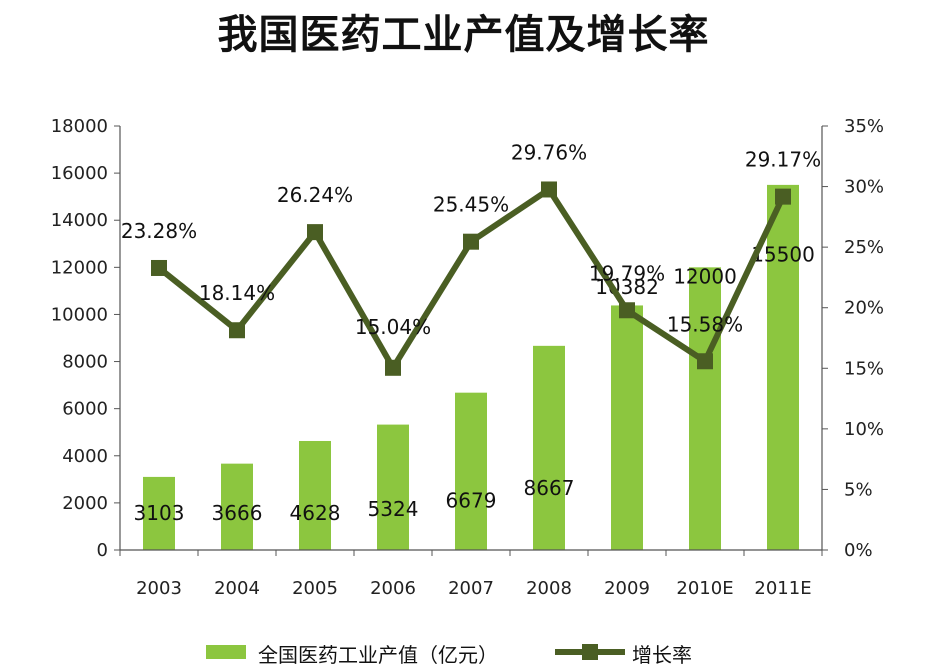 The image size is (927, 672). I want to click on growth-marker-2006, so click(393, 367).